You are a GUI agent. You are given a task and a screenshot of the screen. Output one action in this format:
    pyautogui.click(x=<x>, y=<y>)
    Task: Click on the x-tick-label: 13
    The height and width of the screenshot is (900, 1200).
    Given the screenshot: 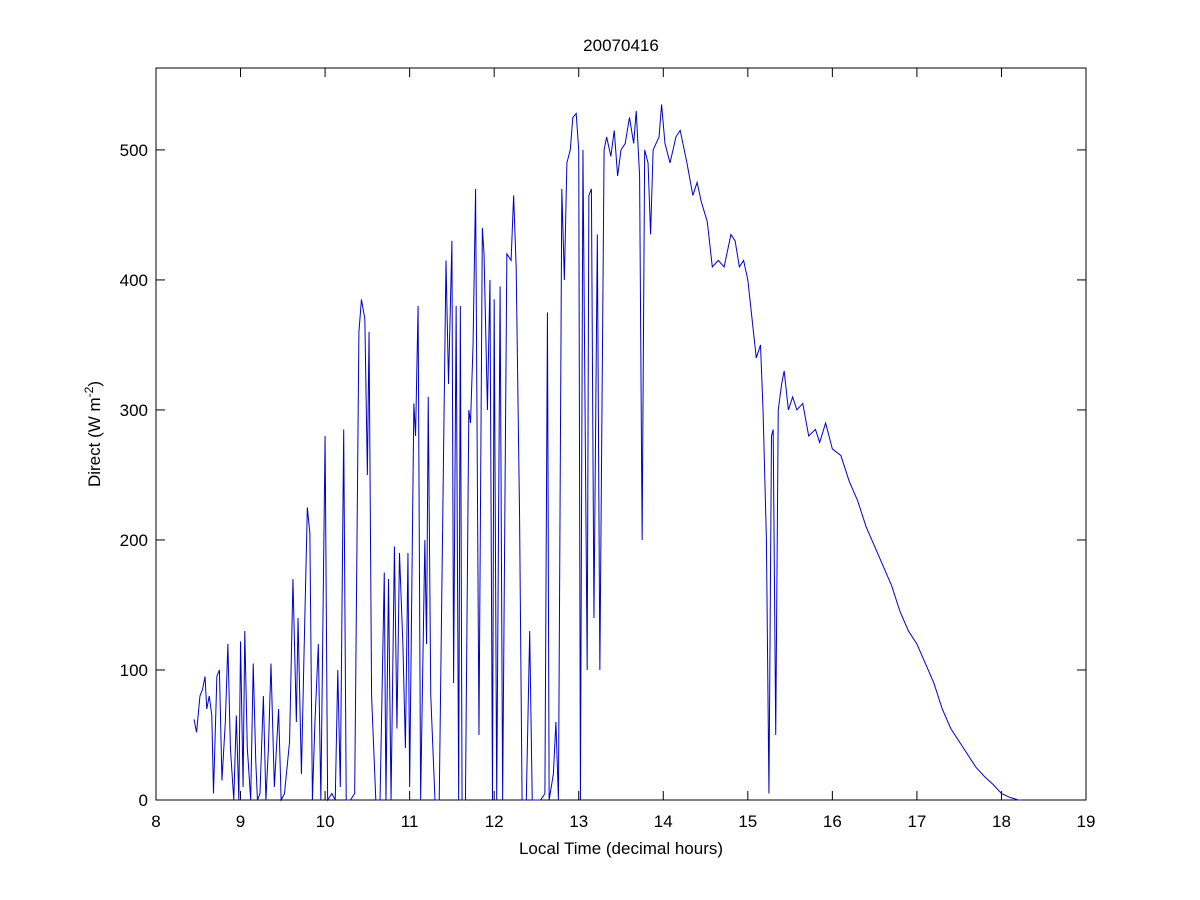 What is the action you would take?
    pyautogui.click(x=578, y=821)
    